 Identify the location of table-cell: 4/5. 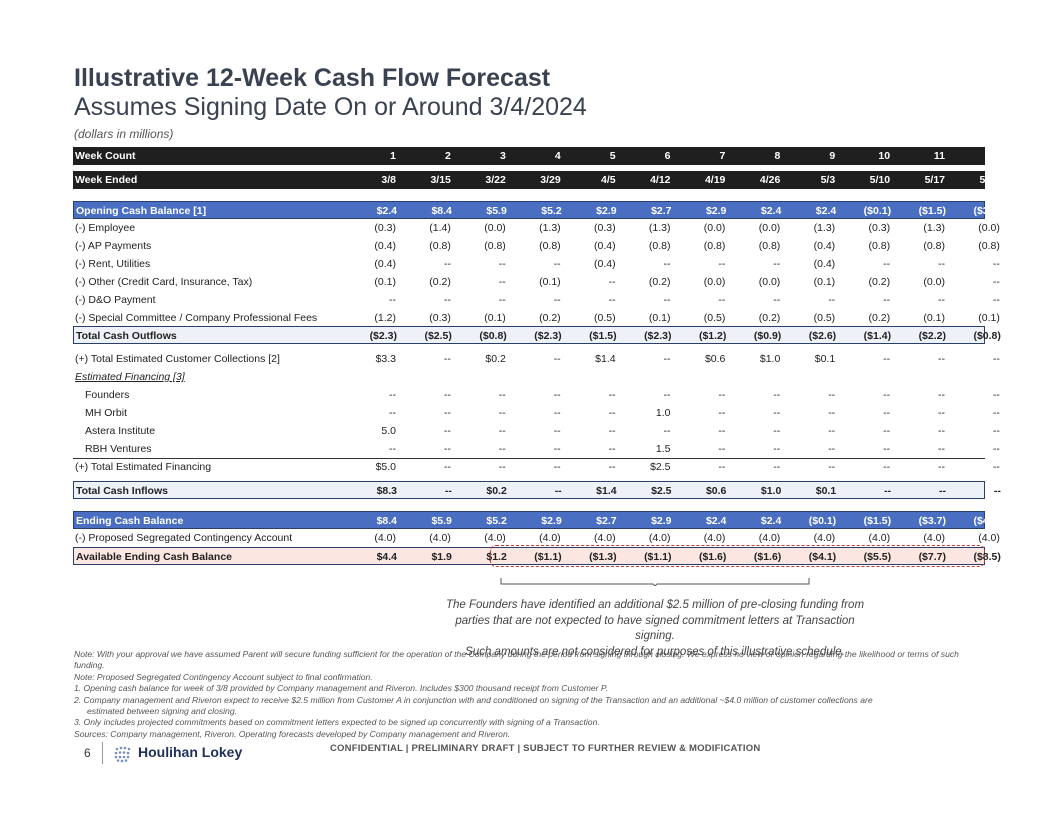
(608, 180).